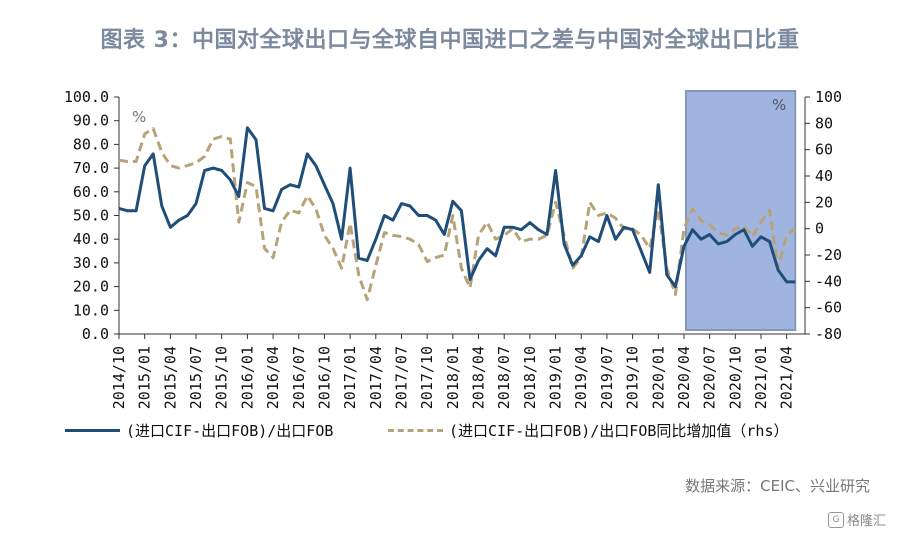 The image size is (900, 536). Describe the element at coordinates (170, 377) in the screenshot. I see `x-tick-label: 2015/04` at that location.